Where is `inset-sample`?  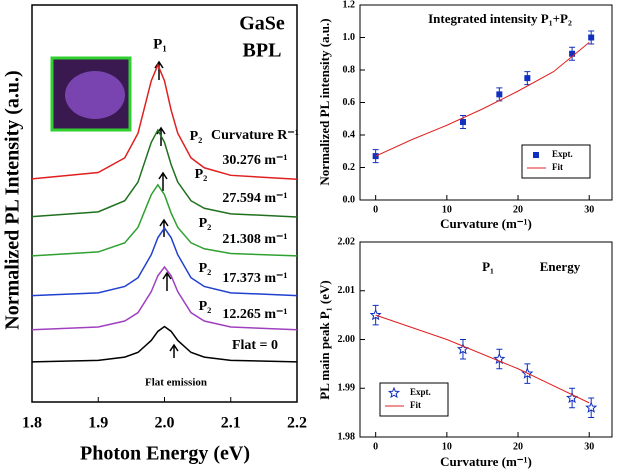 inset-sample is located at coordinates (95, 95).